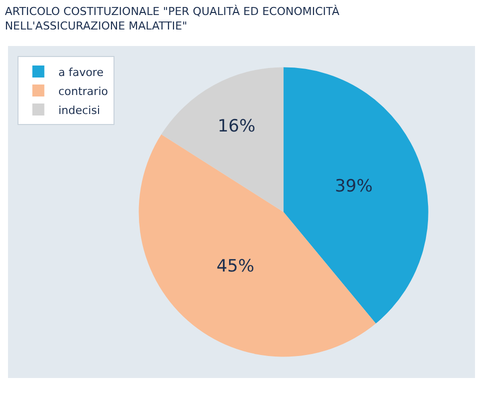 This screenshot has height=396, width=483. Describe the element at coordinates (353, 186) in the screenshot. I see `data-label: 39%` at that location.